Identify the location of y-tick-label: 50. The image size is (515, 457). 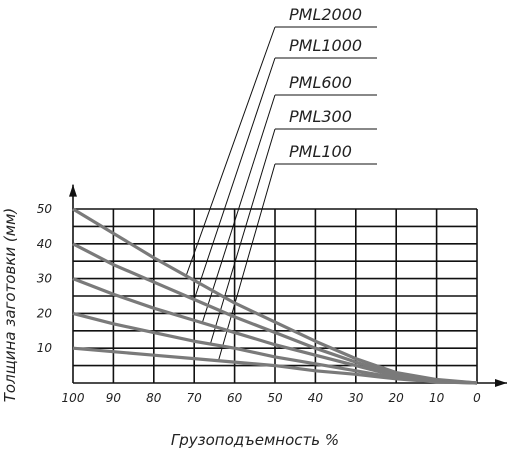
(45, 209).